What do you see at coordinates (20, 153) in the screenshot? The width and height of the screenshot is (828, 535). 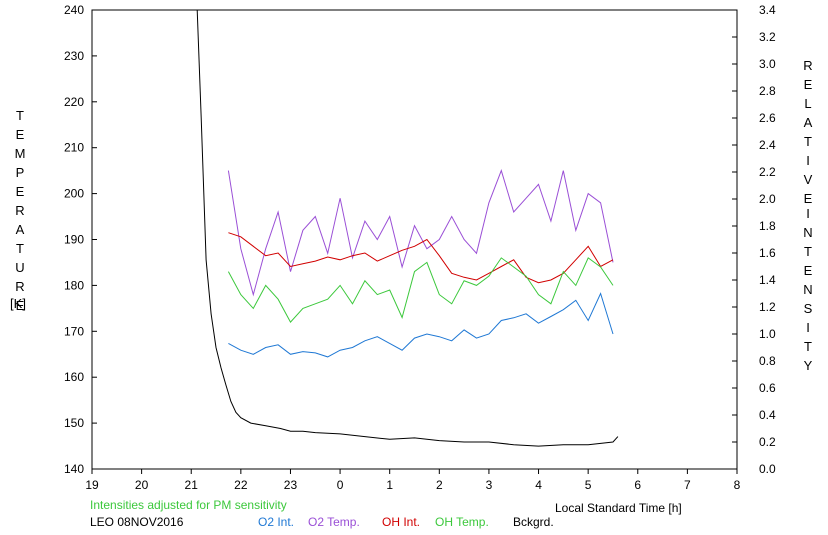 I see `axis-title-letter: M` at bounding box center [20, 153].